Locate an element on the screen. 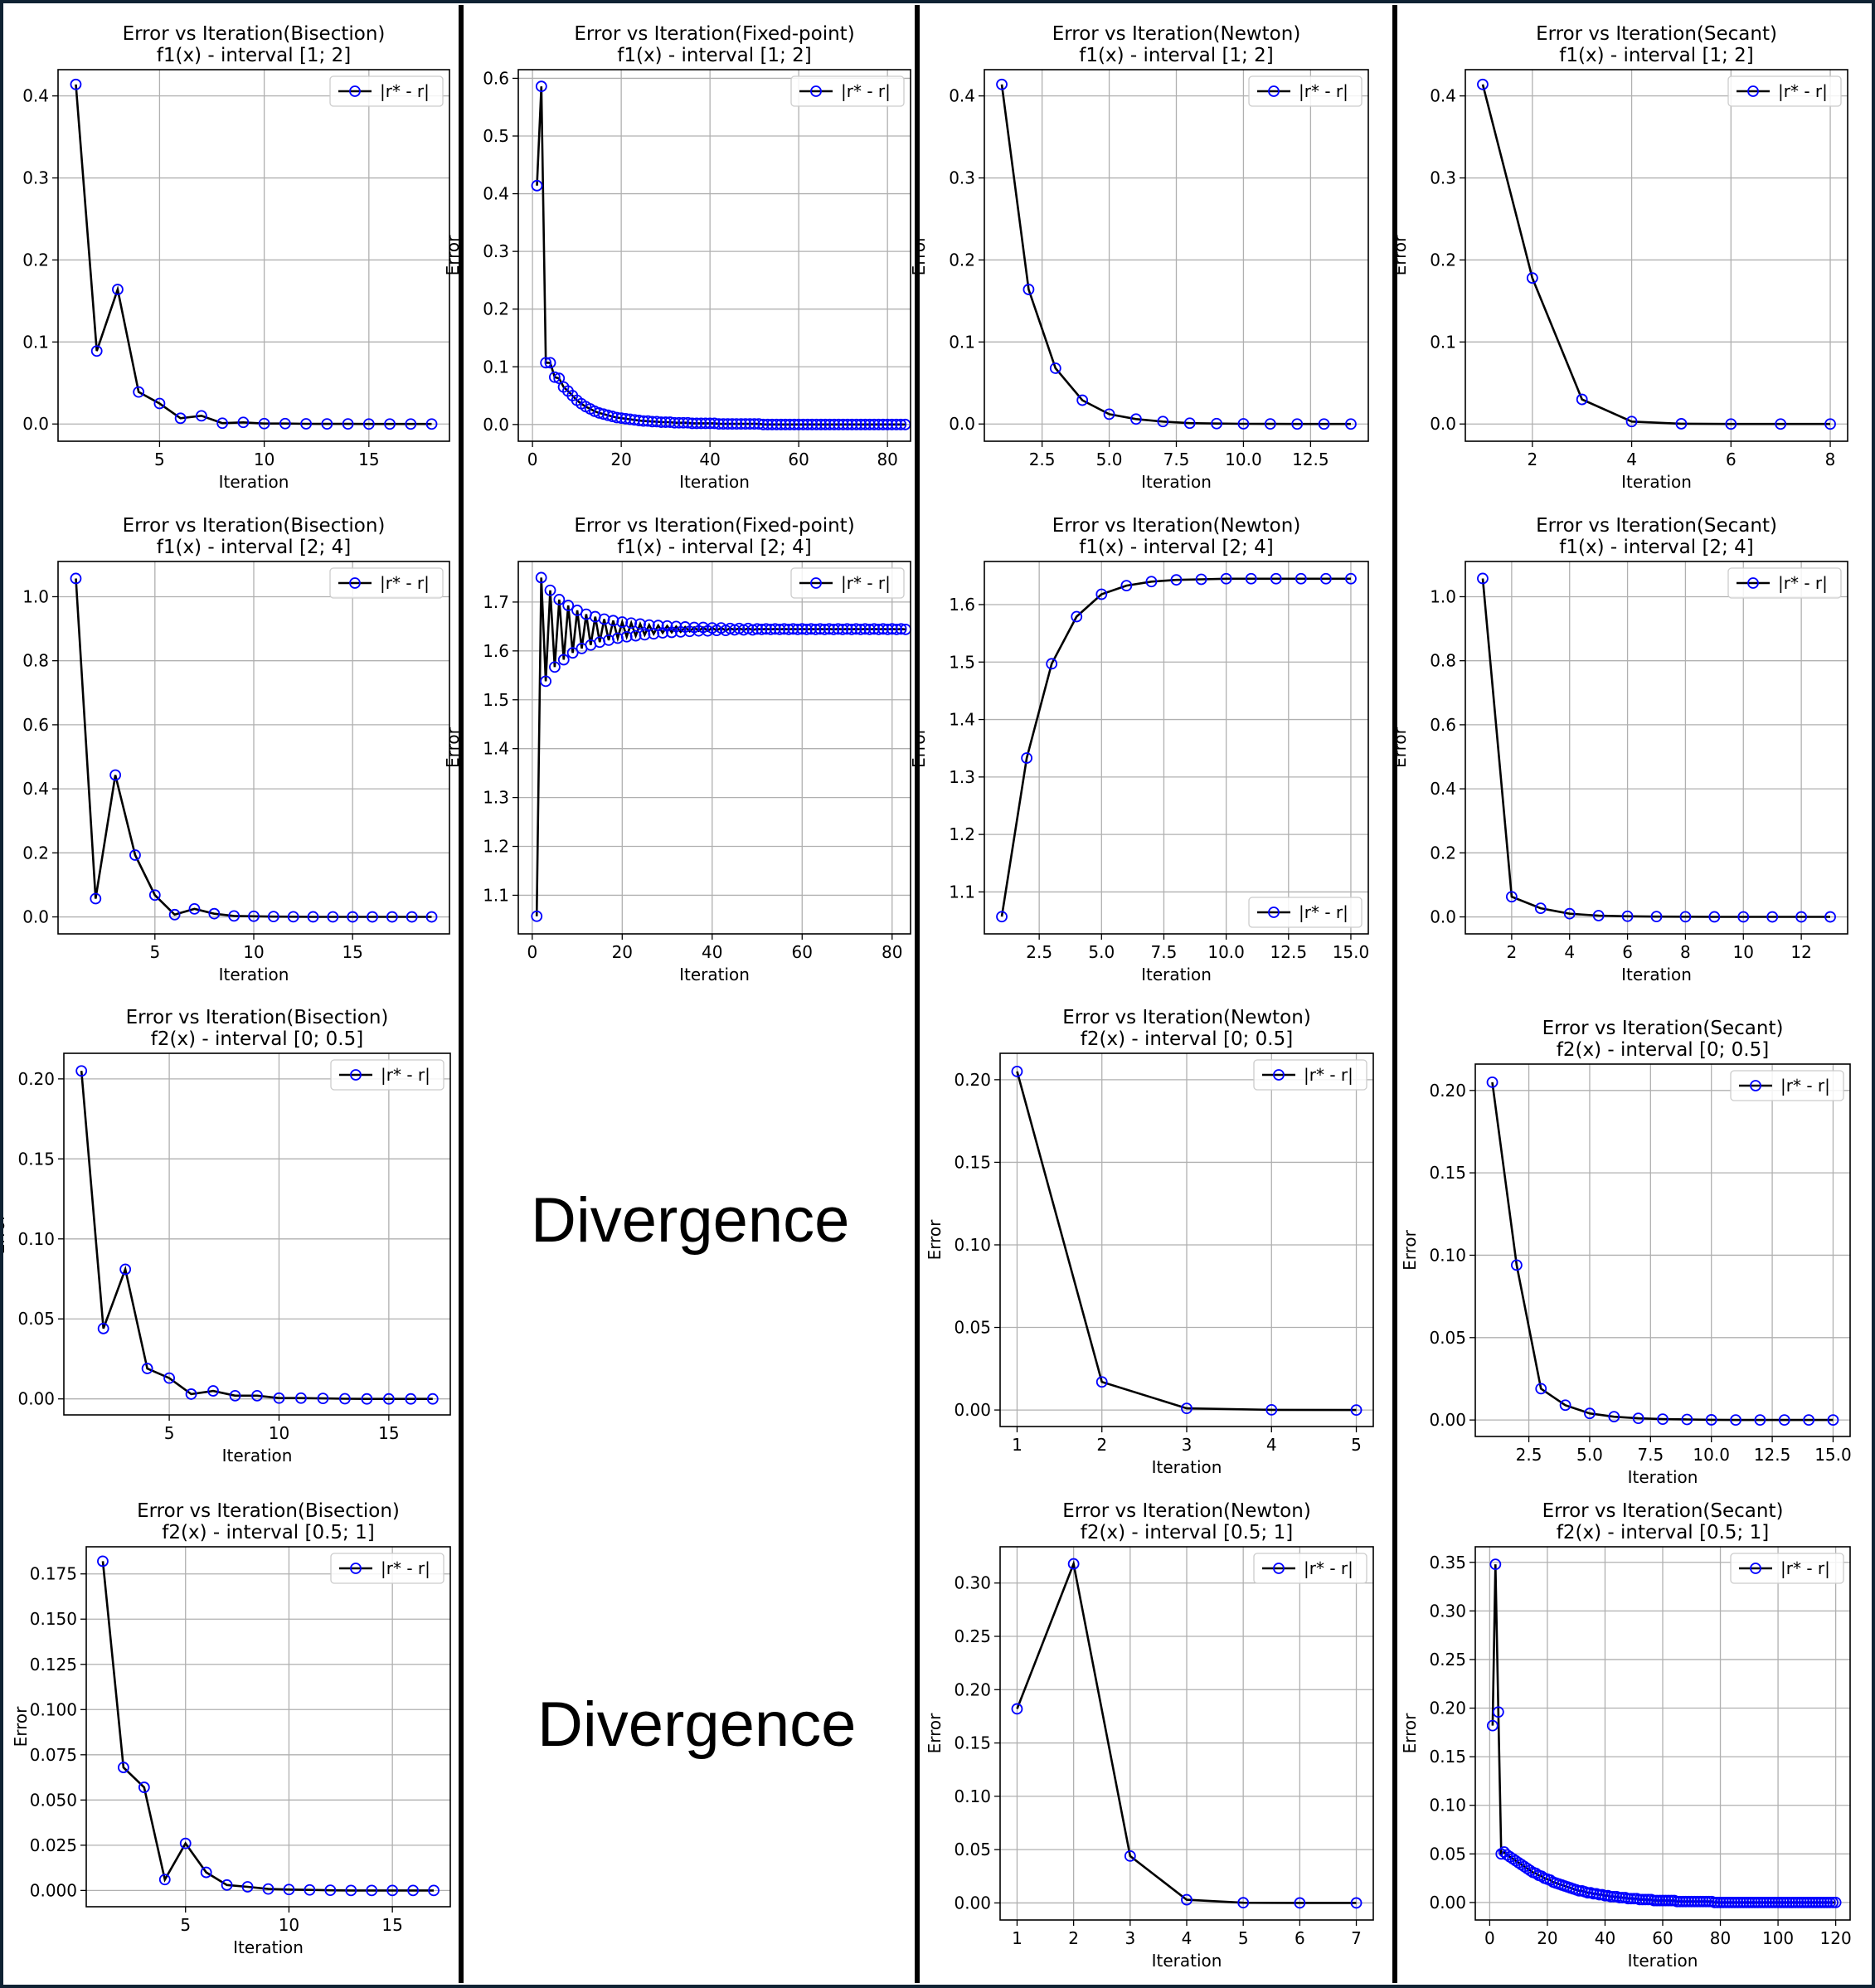  chart-subtitle: f1(x) - interval [2; 4] is located at coordinates (1176, 547).